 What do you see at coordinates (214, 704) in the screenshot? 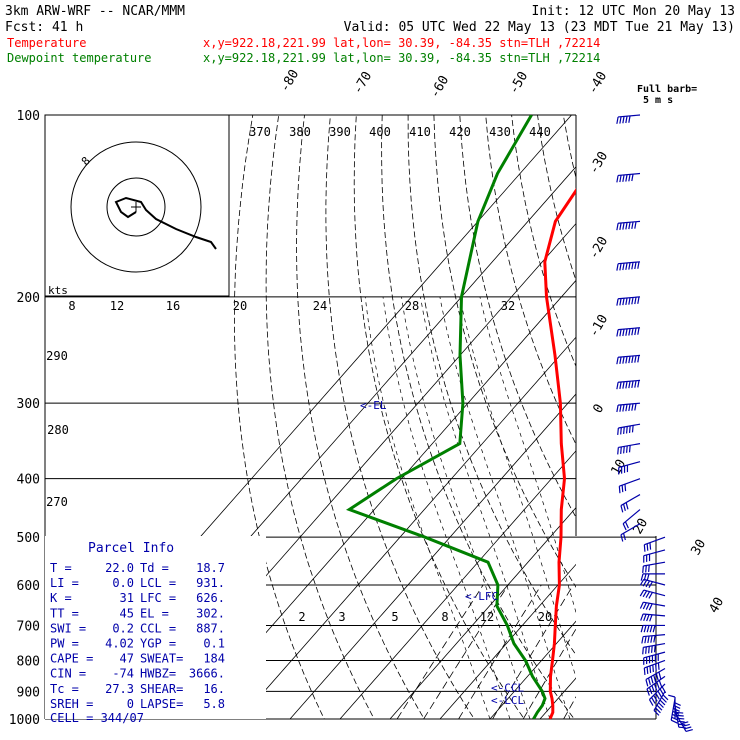
I see `svg-text: 5.8` at bounding box center [214, 704].